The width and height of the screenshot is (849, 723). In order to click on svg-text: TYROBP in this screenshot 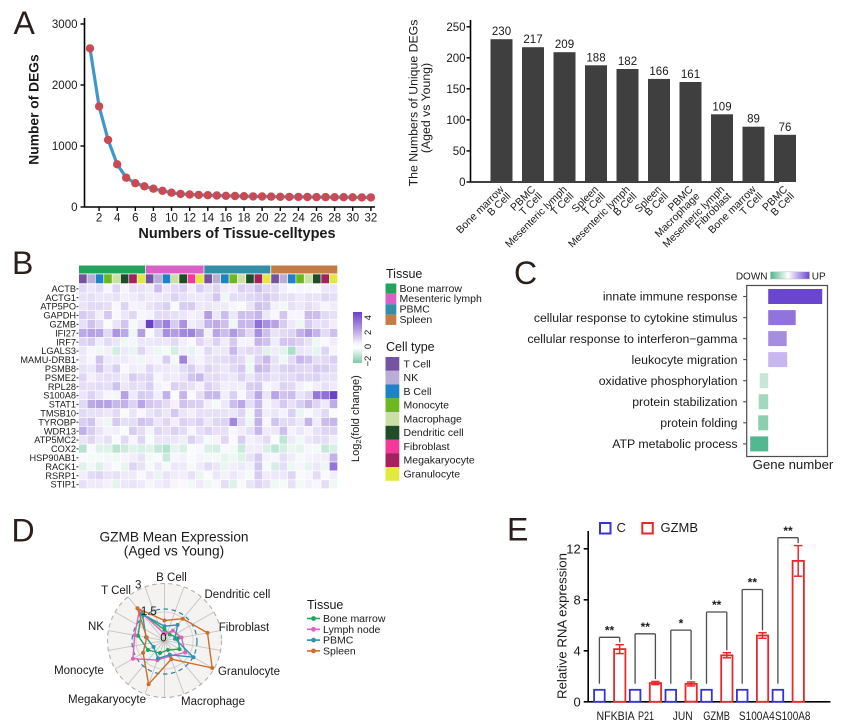, I will do `click(57, 422)`.